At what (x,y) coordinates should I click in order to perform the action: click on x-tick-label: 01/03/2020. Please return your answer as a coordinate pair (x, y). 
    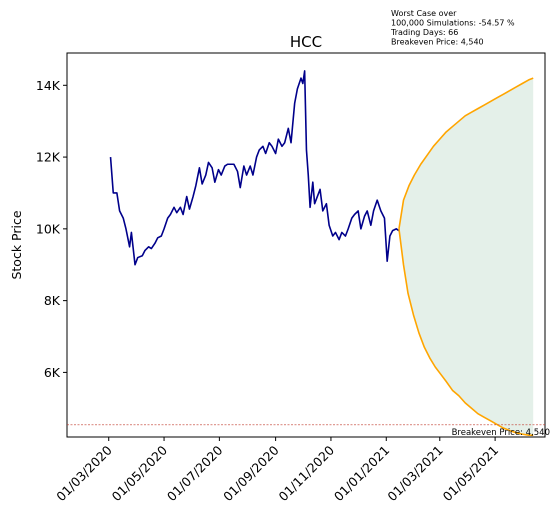
    Looking at the image, I should click on (84, 473).